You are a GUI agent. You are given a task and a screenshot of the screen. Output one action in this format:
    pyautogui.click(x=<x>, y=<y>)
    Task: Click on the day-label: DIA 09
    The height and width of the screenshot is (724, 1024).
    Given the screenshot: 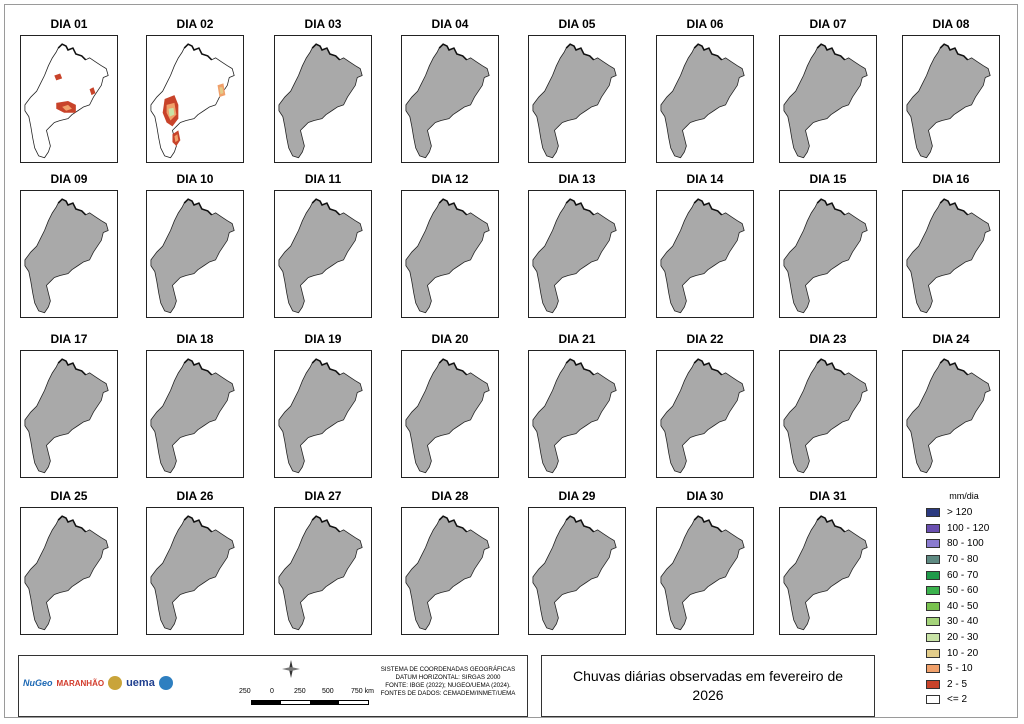 What is the action you would take?
    pyautogui.click(x=69, y=179)
    